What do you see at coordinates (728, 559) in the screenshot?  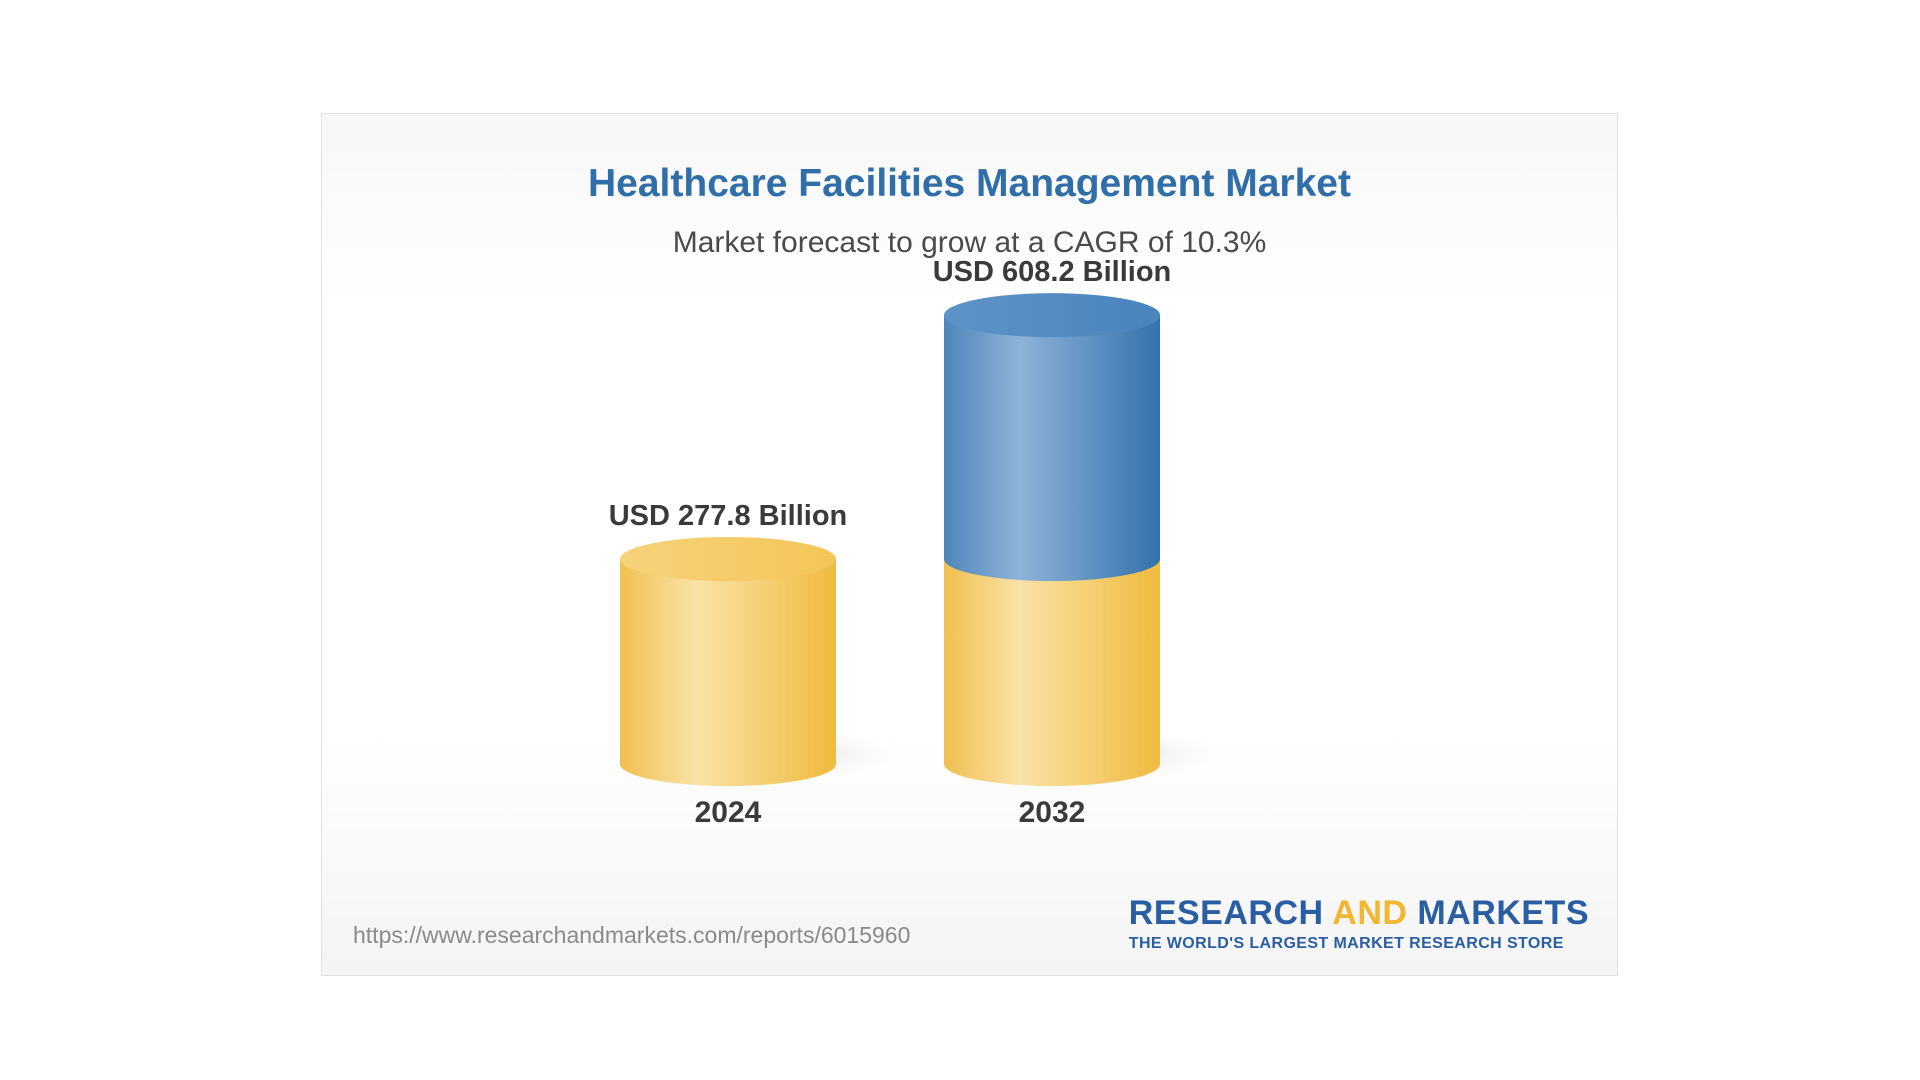 I see `bar-top-2024` at bounding box center [728, 559].